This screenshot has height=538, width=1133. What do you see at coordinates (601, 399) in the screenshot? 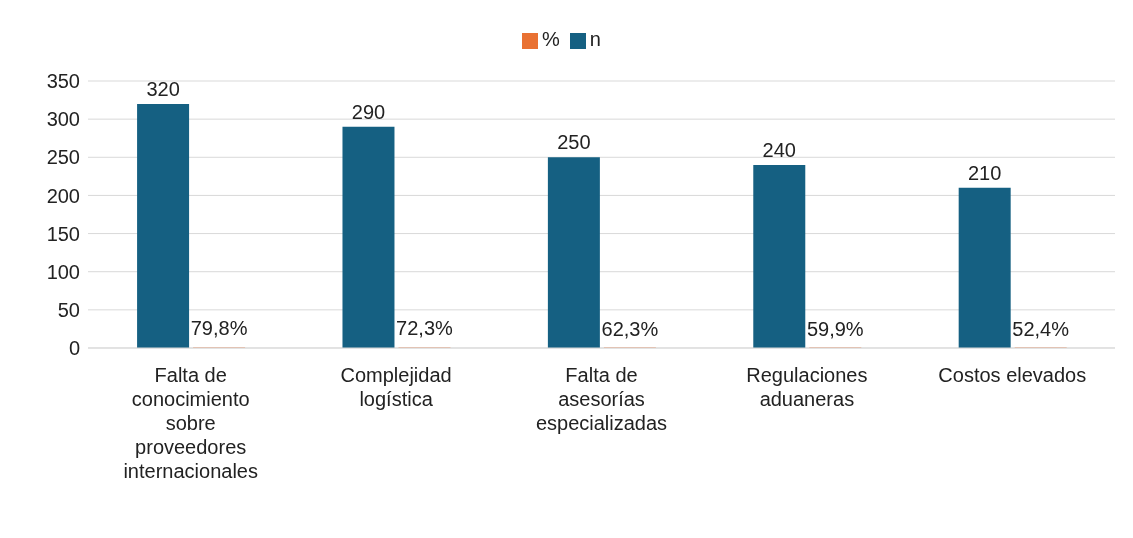
I see `x-tick-label: Falta de asesorías especializadas` at bounding box center [601, 399].